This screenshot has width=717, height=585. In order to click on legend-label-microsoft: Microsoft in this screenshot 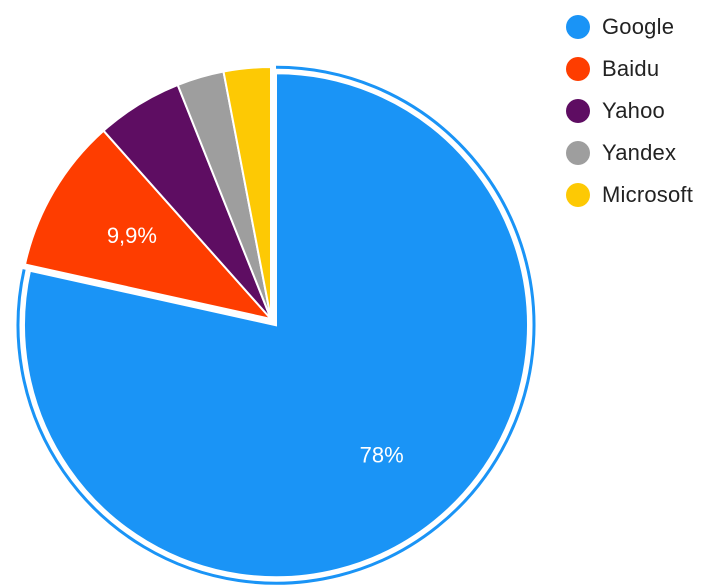, I will do `click(648, 194)`.